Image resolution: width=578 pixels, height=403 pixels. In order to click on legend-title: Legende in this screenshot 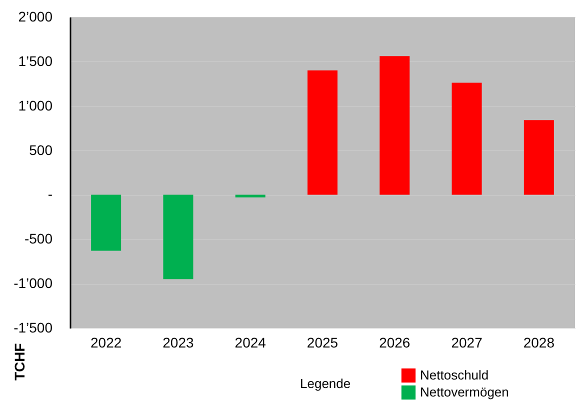, I will do `click(325, 383)`.